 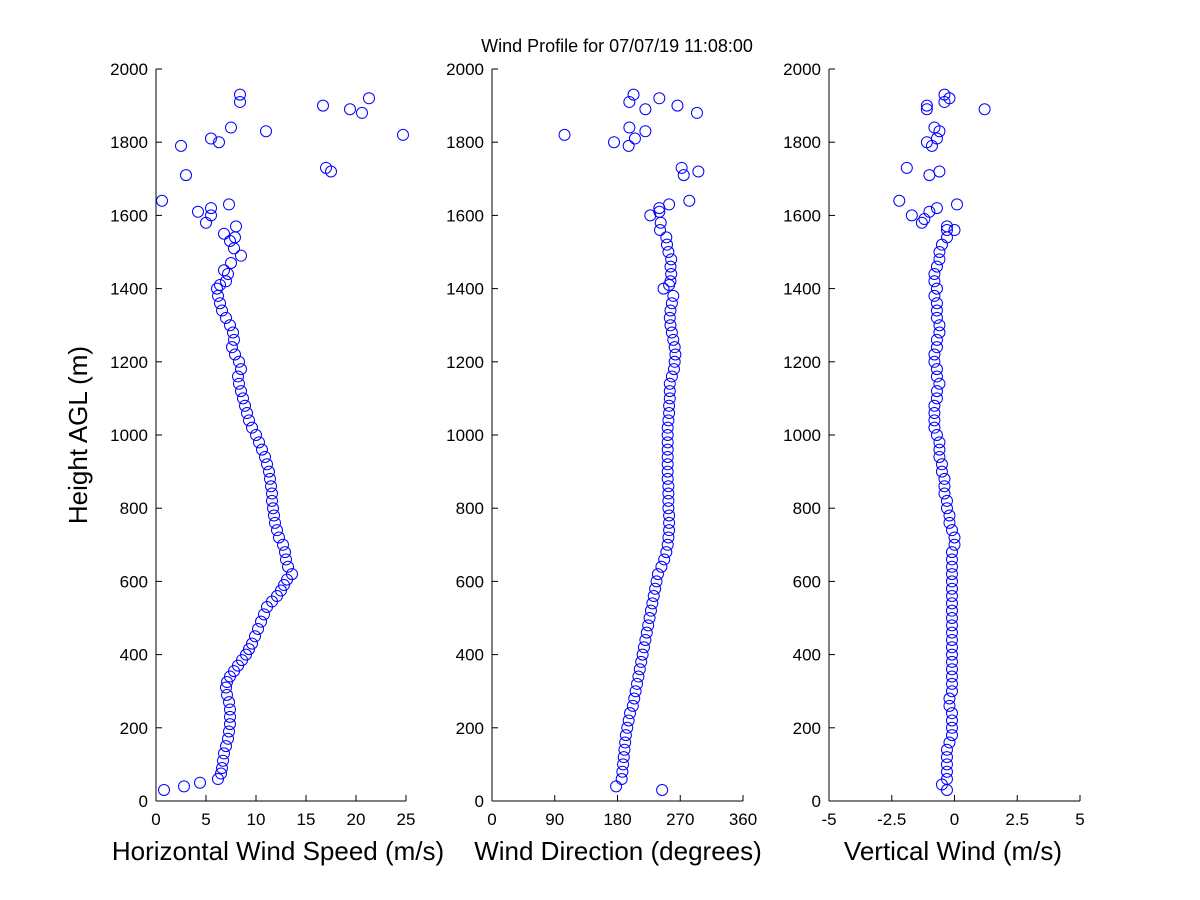 I want to click on vertical-y-tick-label: 200, so click(x=807, y=728).